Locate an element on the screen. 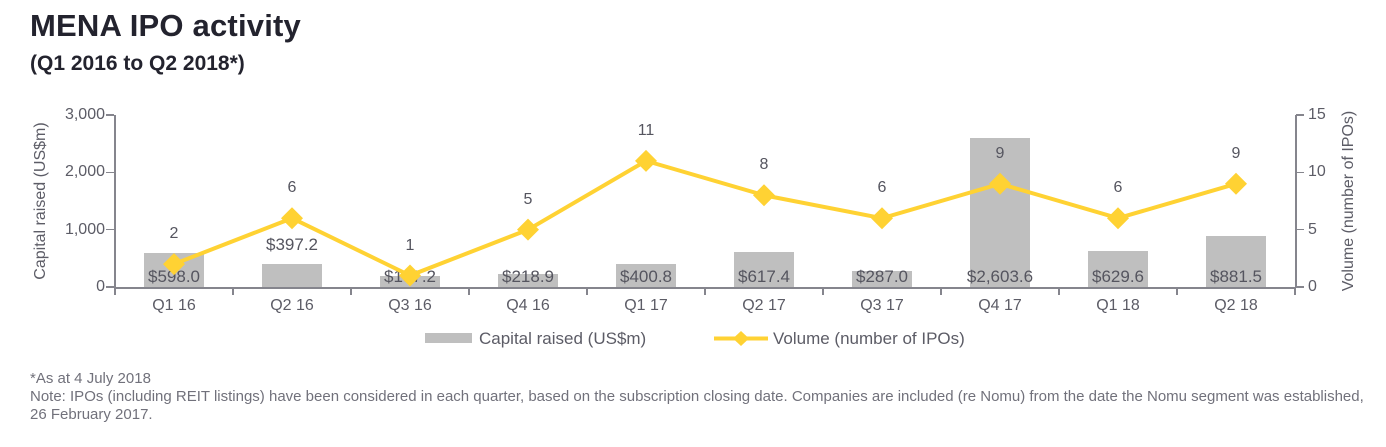 The image size is (1386, 447). left-tick-label: 3,000 is located at coordinates (84, 114).